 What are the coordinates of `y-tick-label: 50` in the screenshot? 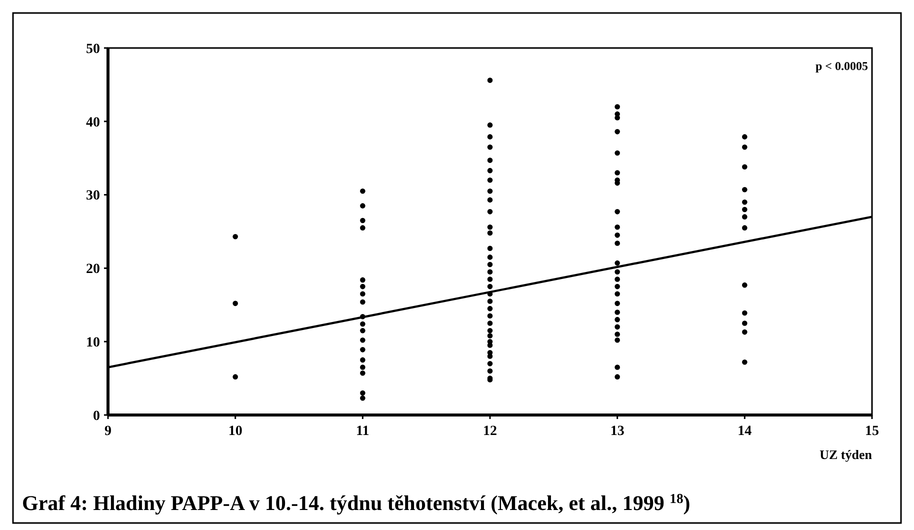 It's located at (93, 49).